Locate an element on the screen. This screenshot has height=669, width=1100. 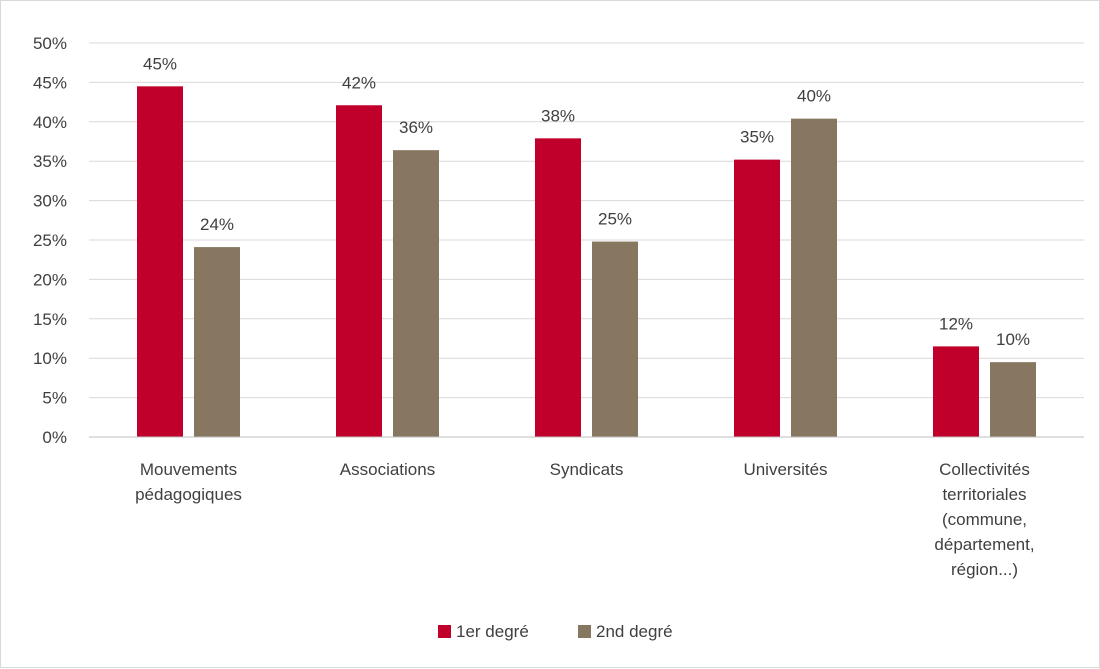
category-label: Collectivités is located at coordinates (984, 469).